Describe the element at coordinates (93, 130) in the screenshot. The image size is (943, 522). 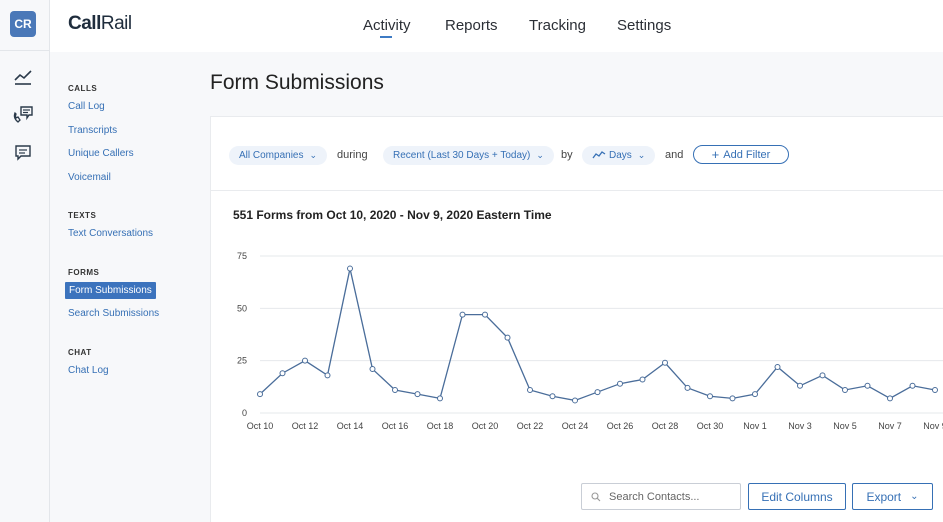
I see `sidebar-item-transcripts: Transcripts` at that location.